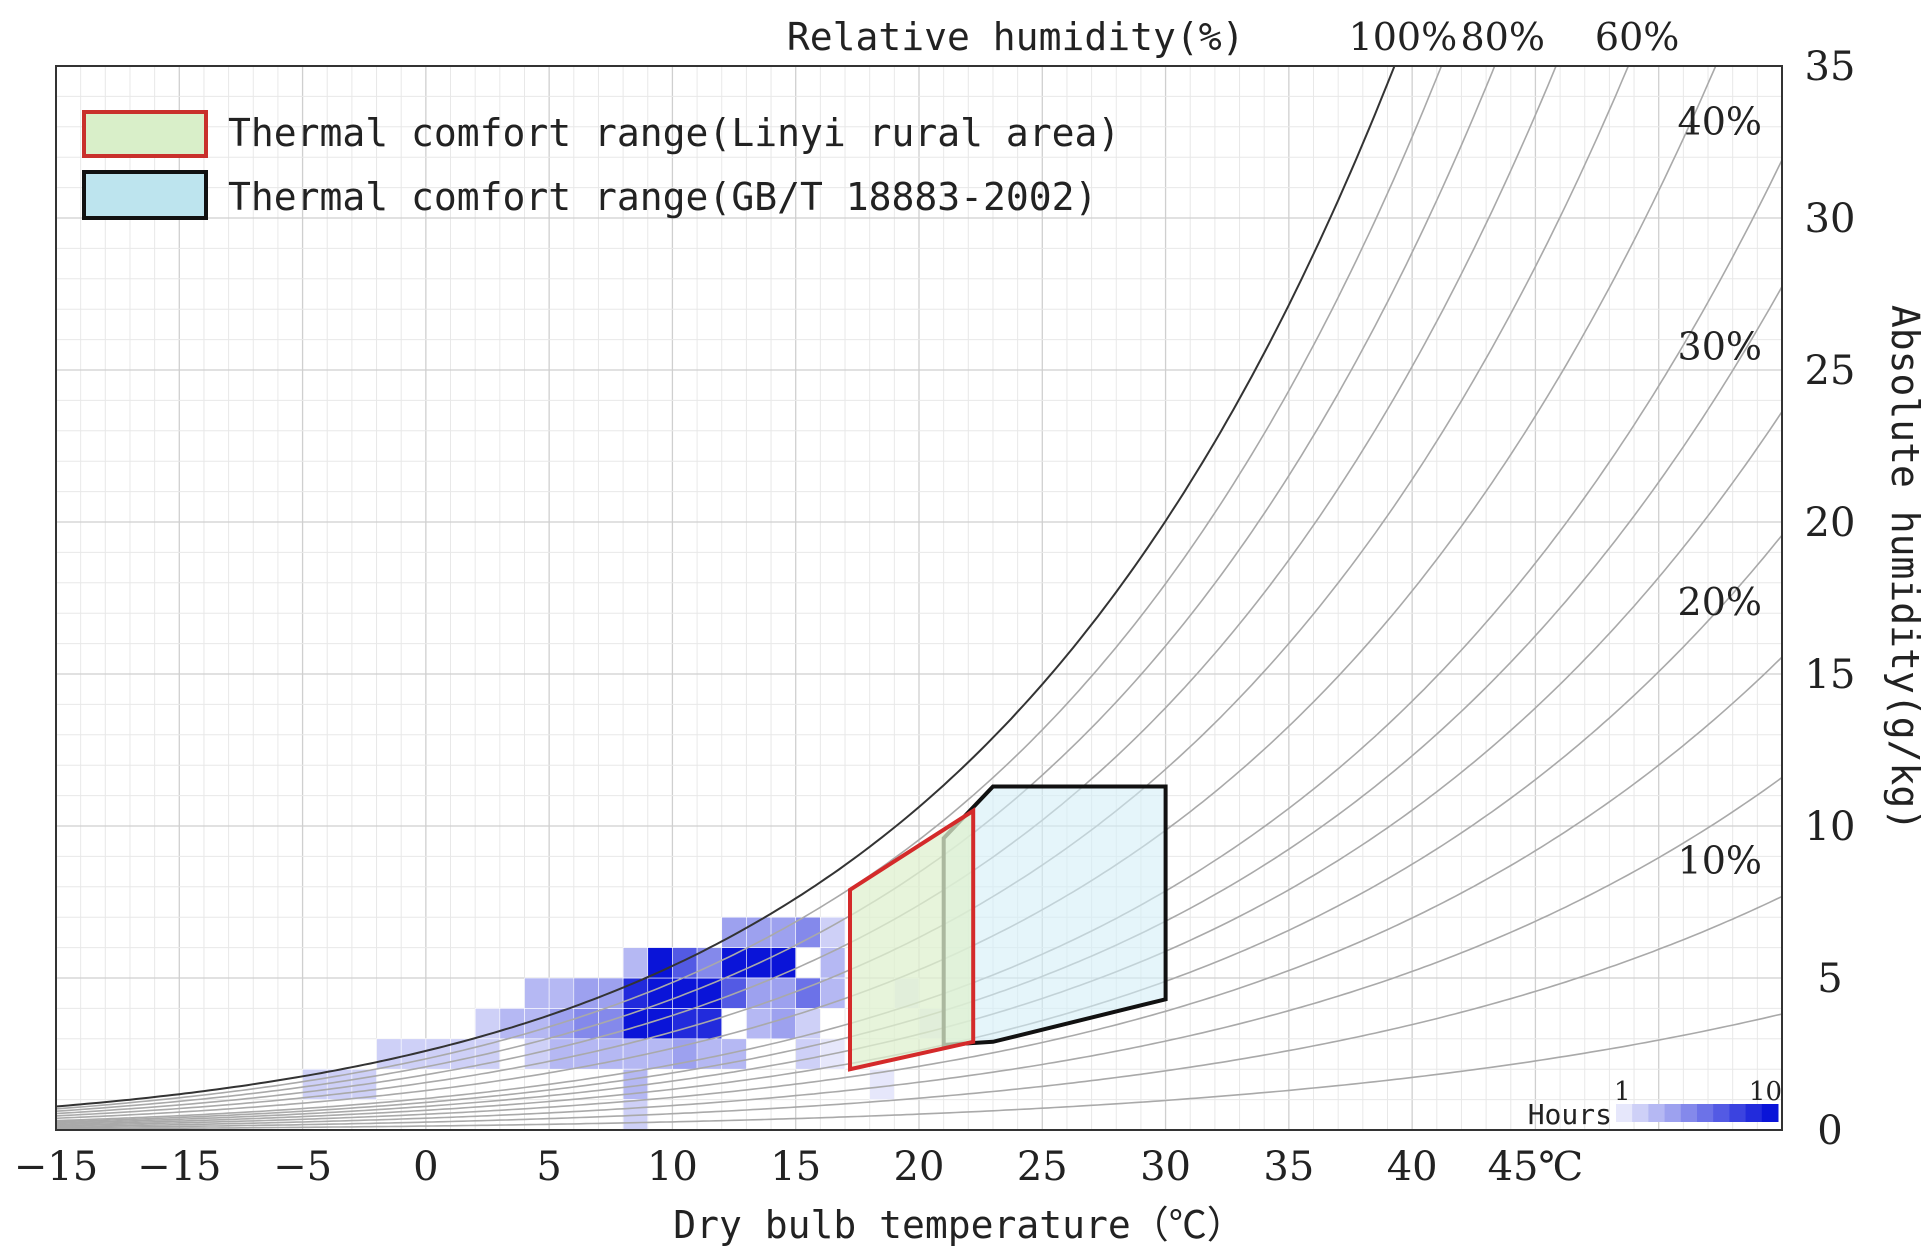  Describe the element at coordinates (1720, 347) in the screenshot. I see `rh-side-label: 30%` at that location.